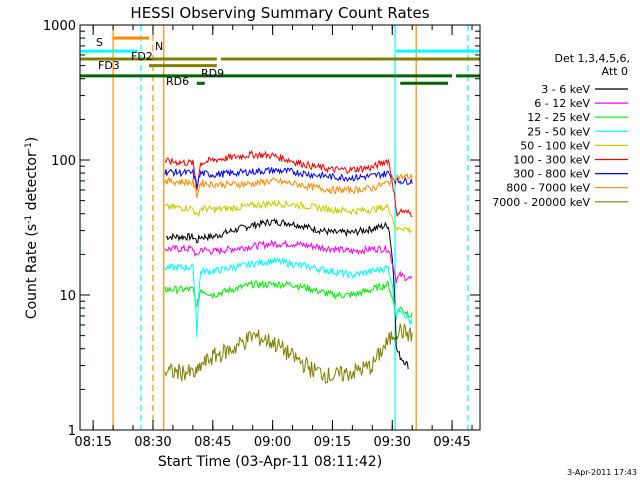 The width and height of the screenshot is (640, 480). What do you see at coordinates (59, 26) in the screenshot?
I see `y-tick-label: 1000` at bounding box center [59, 26].